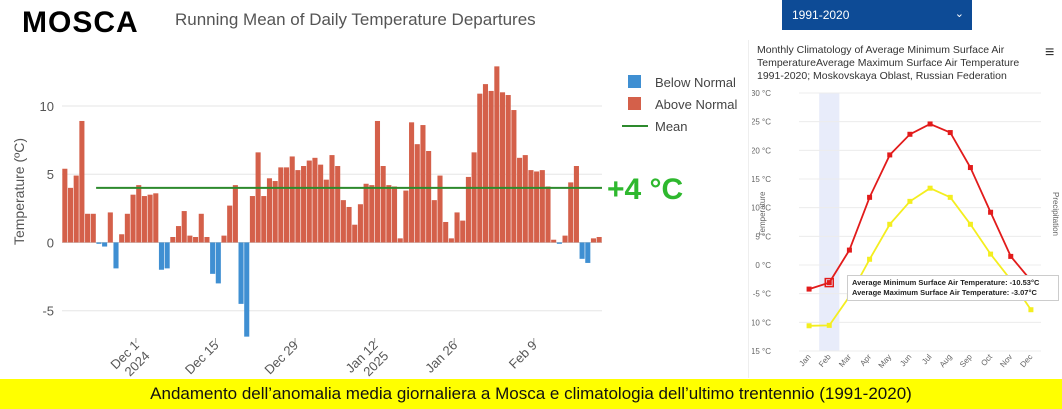  I want to click on x-tick-label: Sep, so click(966, 360).